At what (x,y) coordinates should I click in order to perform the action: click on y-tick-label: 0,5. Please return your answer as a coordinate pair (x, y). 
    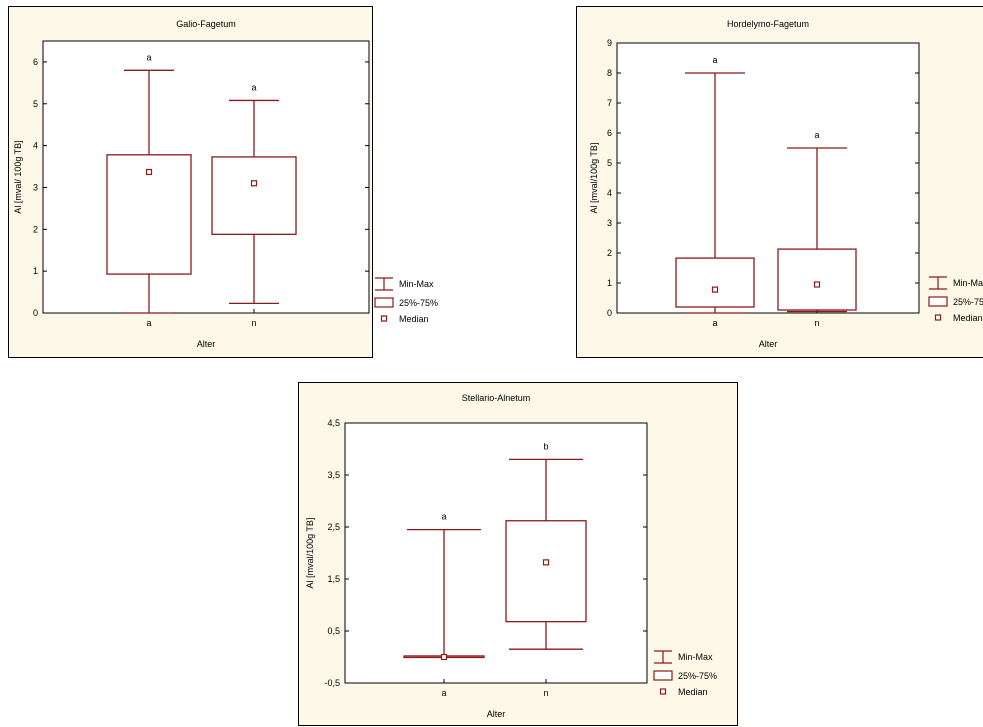
    Looking at the image, I should click on (333, 631).